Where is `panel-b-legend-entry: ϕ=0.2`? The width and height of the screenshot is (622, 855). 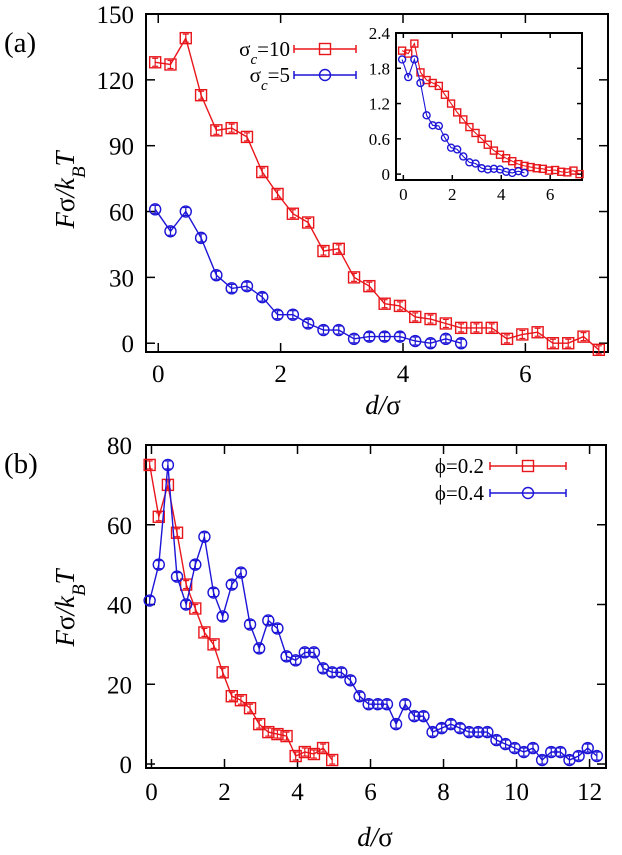 panel-b-legend-entry: ϕ=0.2 is located at coordinates (501, 466).